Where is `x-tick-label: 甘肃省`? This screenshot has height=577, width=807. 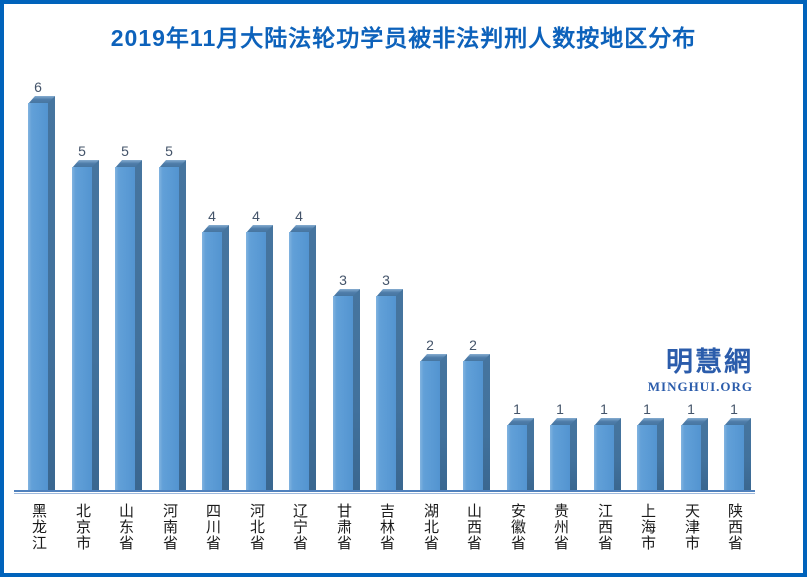
x-tick-label: 甘肃省 is located at coordinates (343, 527).